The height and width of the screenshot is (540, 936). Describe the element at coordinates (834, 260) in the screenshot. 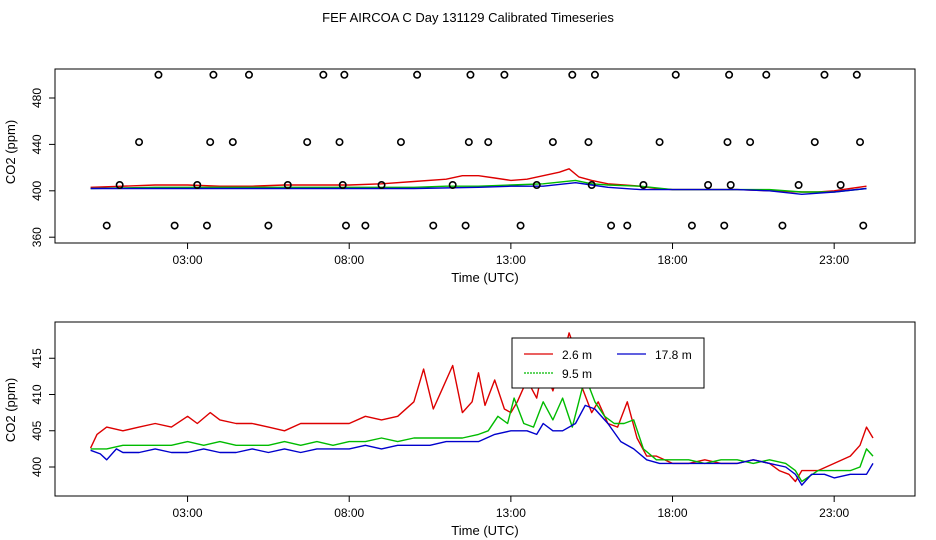

I see `top-x-tick-label: 23:00` at that location.